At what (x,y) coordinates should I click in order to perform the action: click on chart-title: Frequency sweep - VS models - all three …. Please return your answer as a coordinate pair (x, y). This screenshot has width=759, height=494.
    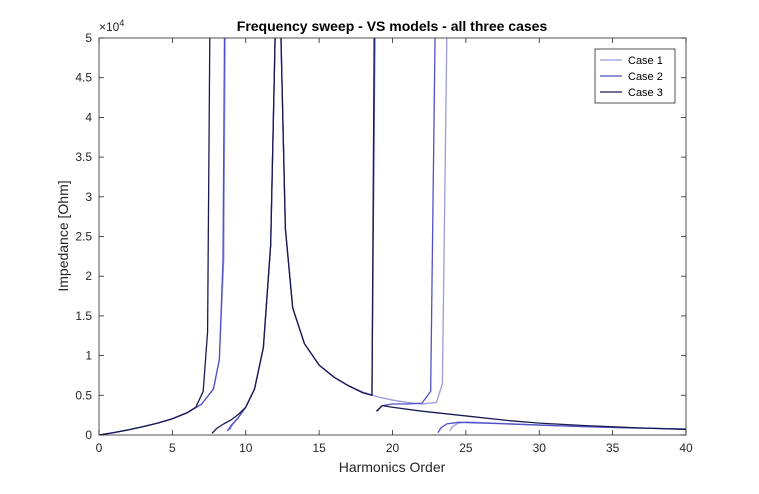
    Looking at the image, I should click on (392, 26).